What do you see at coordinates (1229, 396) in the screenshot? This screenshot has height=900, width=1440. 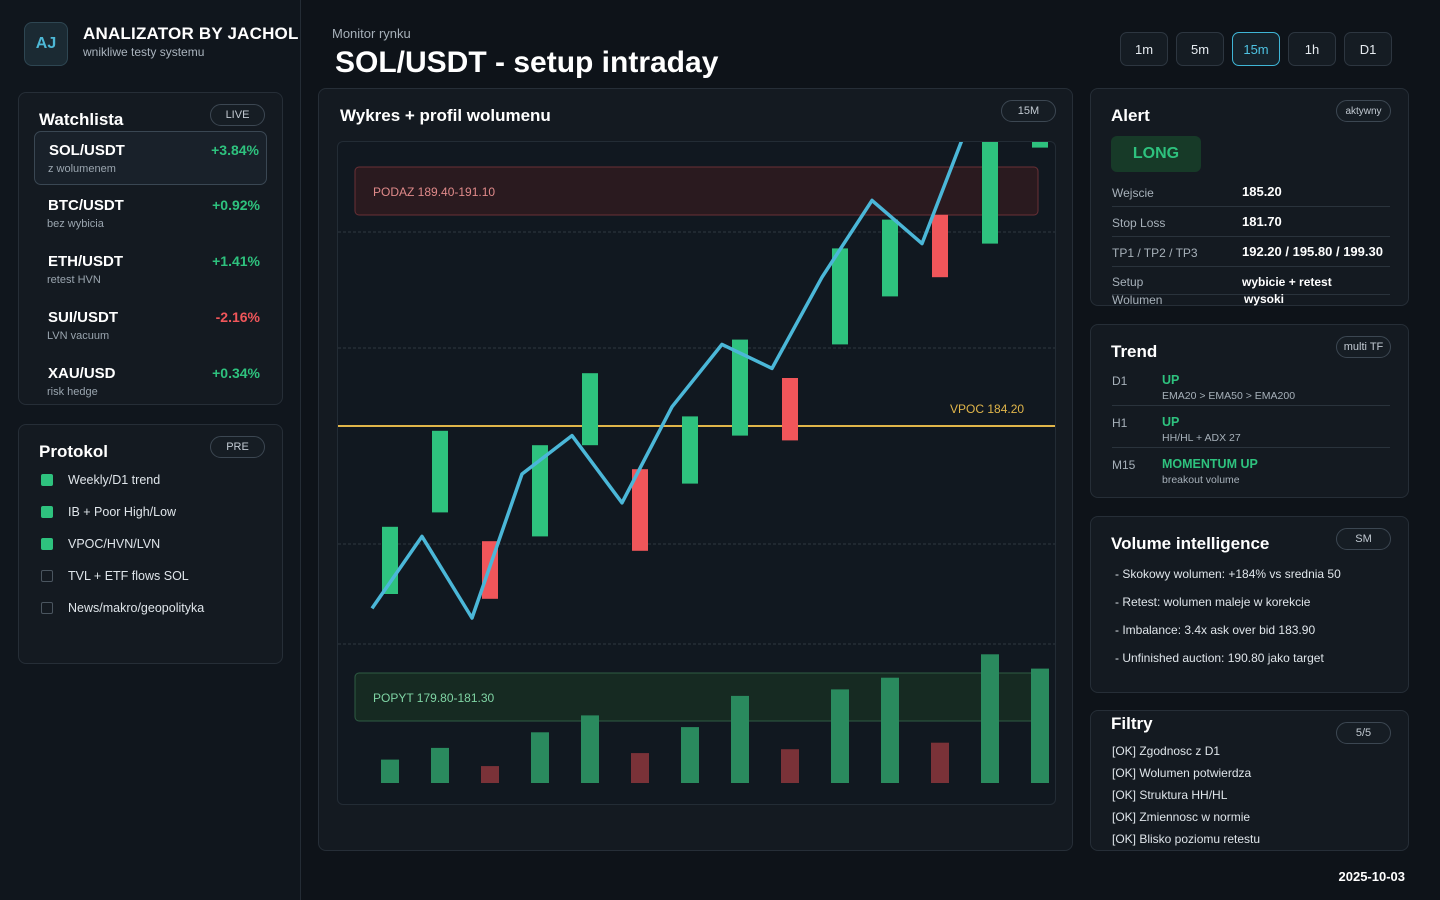 I see `trend-note: EMA20 > EMA50 > EMA200` at bounding box center [1229, 396].